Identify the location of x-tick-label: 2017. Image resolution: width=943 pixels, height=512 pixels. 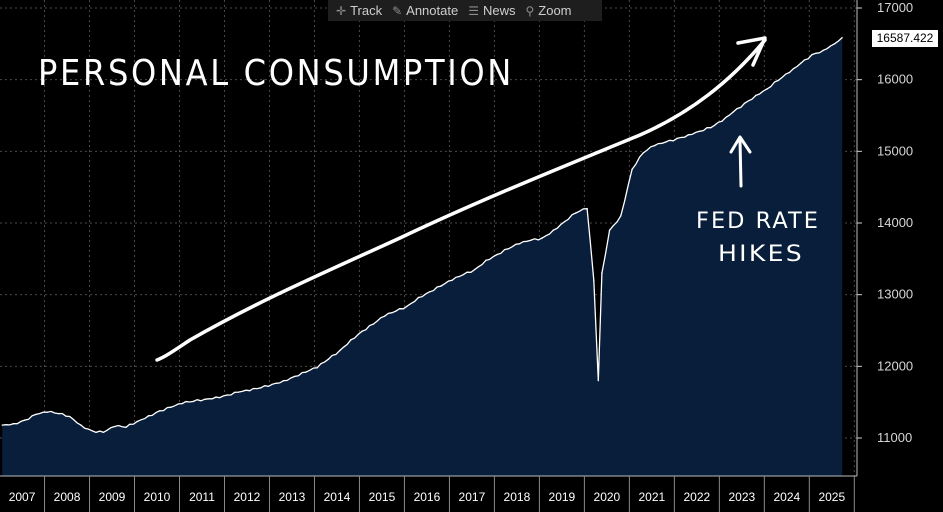
(472, 497).